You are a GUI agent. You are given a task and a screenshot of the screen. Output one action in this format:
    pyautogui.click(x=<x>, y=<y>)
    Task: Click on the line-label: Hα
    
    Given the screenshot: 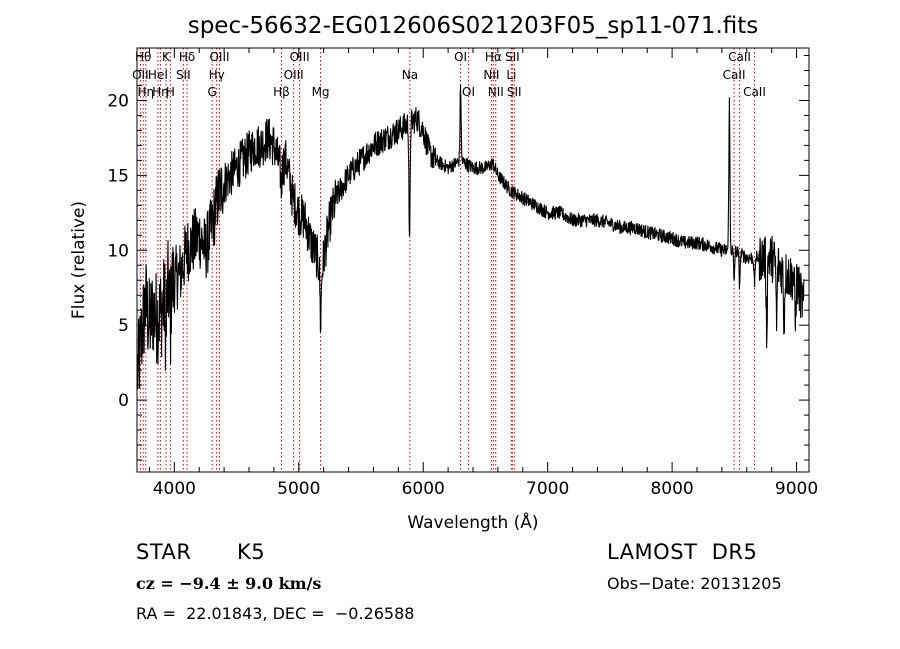 What is the action you would take?
    pyautogui.click(x=493, y=57)
    